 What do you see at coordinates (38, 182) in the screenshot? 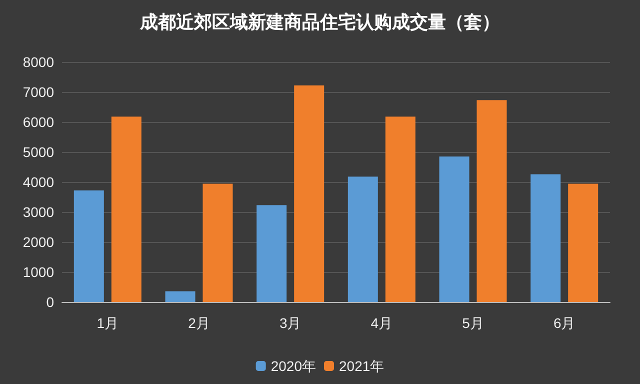
I see `y-tick-label: 4000` at bounding box center [38, 182].